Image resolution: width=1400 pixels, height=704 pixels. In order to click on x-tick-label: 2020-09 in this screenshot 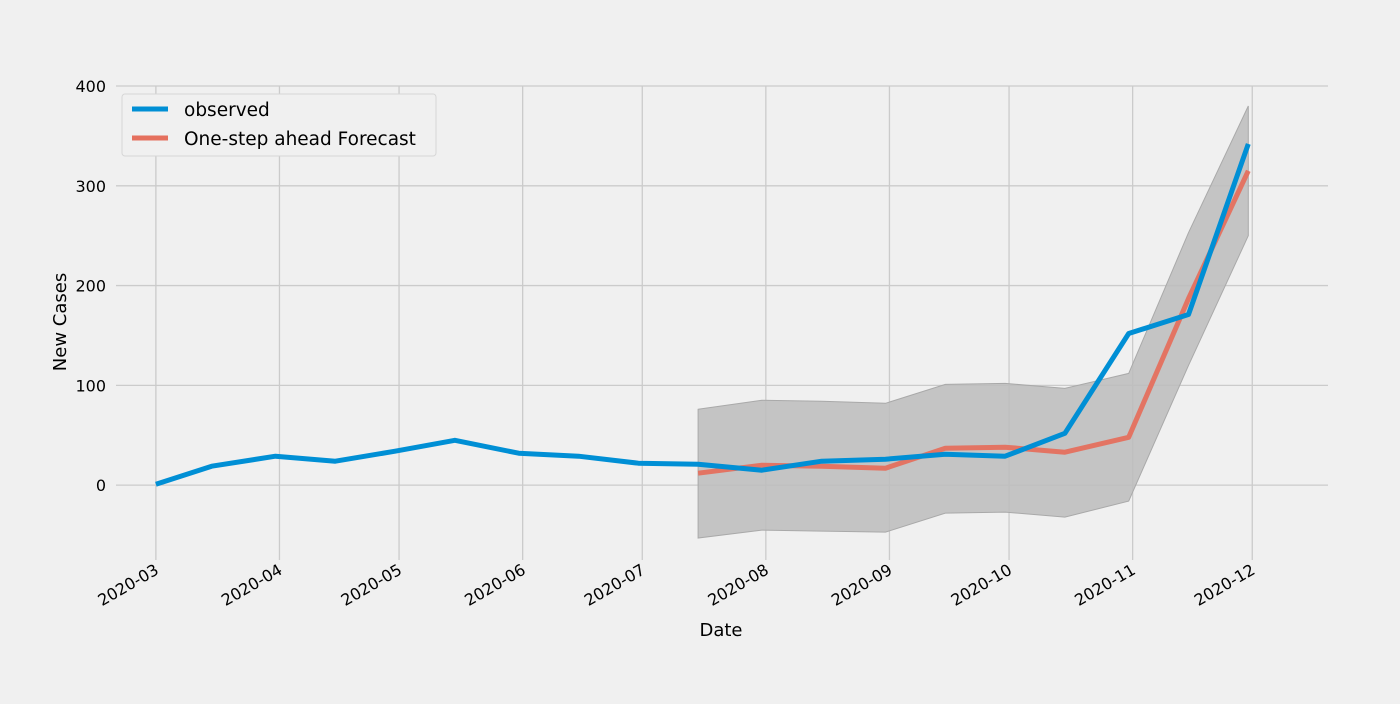, I will do `click(861, 585)`.